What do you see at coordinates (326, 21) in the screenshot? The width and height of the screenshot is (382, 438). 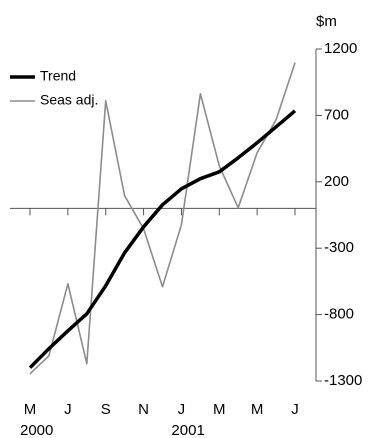 I see `unit-label: $m` at bounding box center [326, 21].